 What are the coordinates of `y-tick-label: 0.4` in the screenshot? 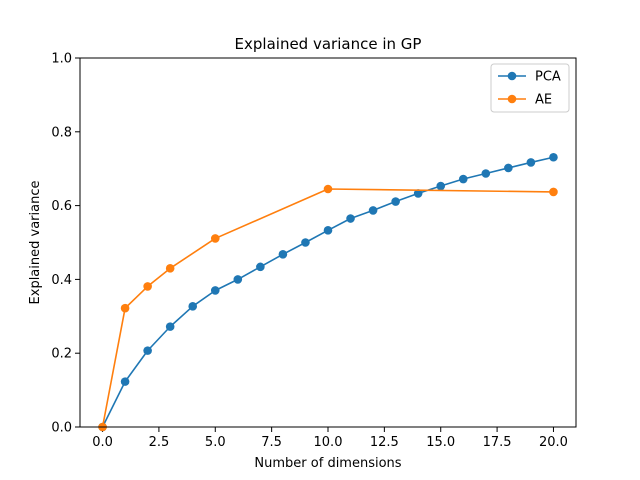 It's located at (61, 280).